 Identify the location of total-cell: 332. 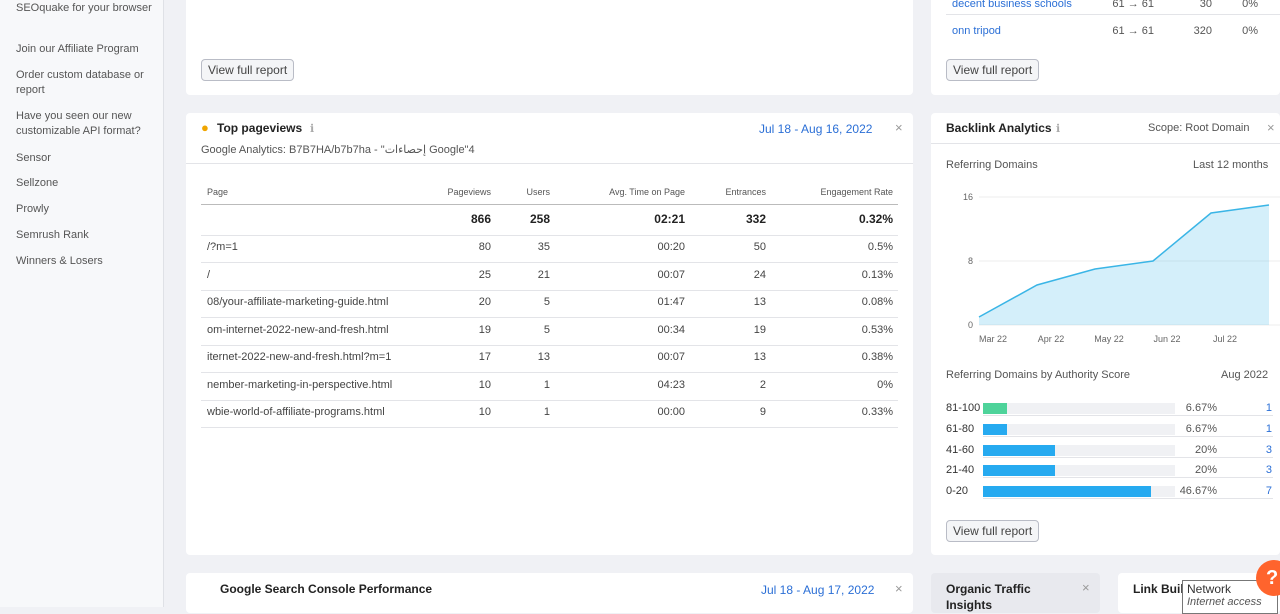
(755, 219).